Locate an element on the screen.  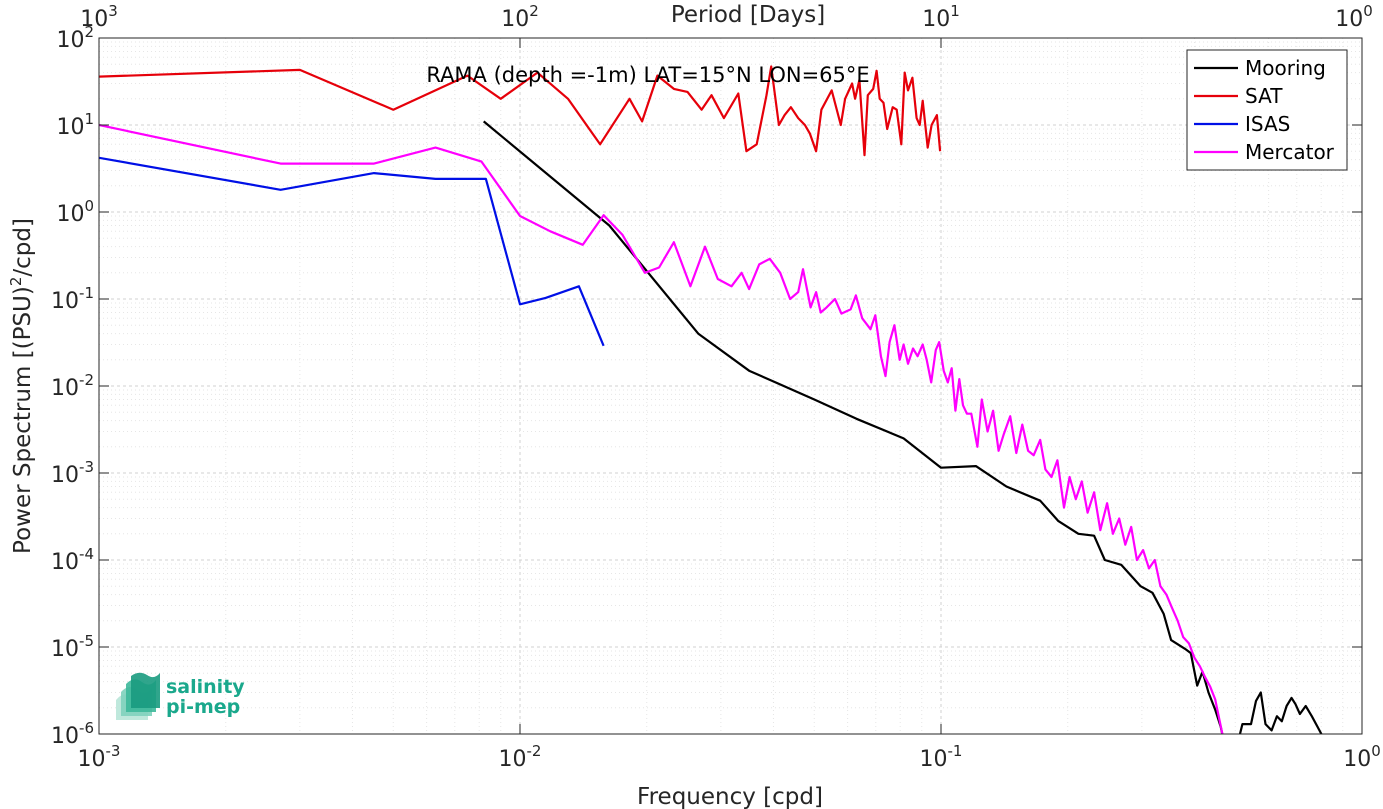
y-tick-label-exp: -6 is located at coordinates (86, 728).